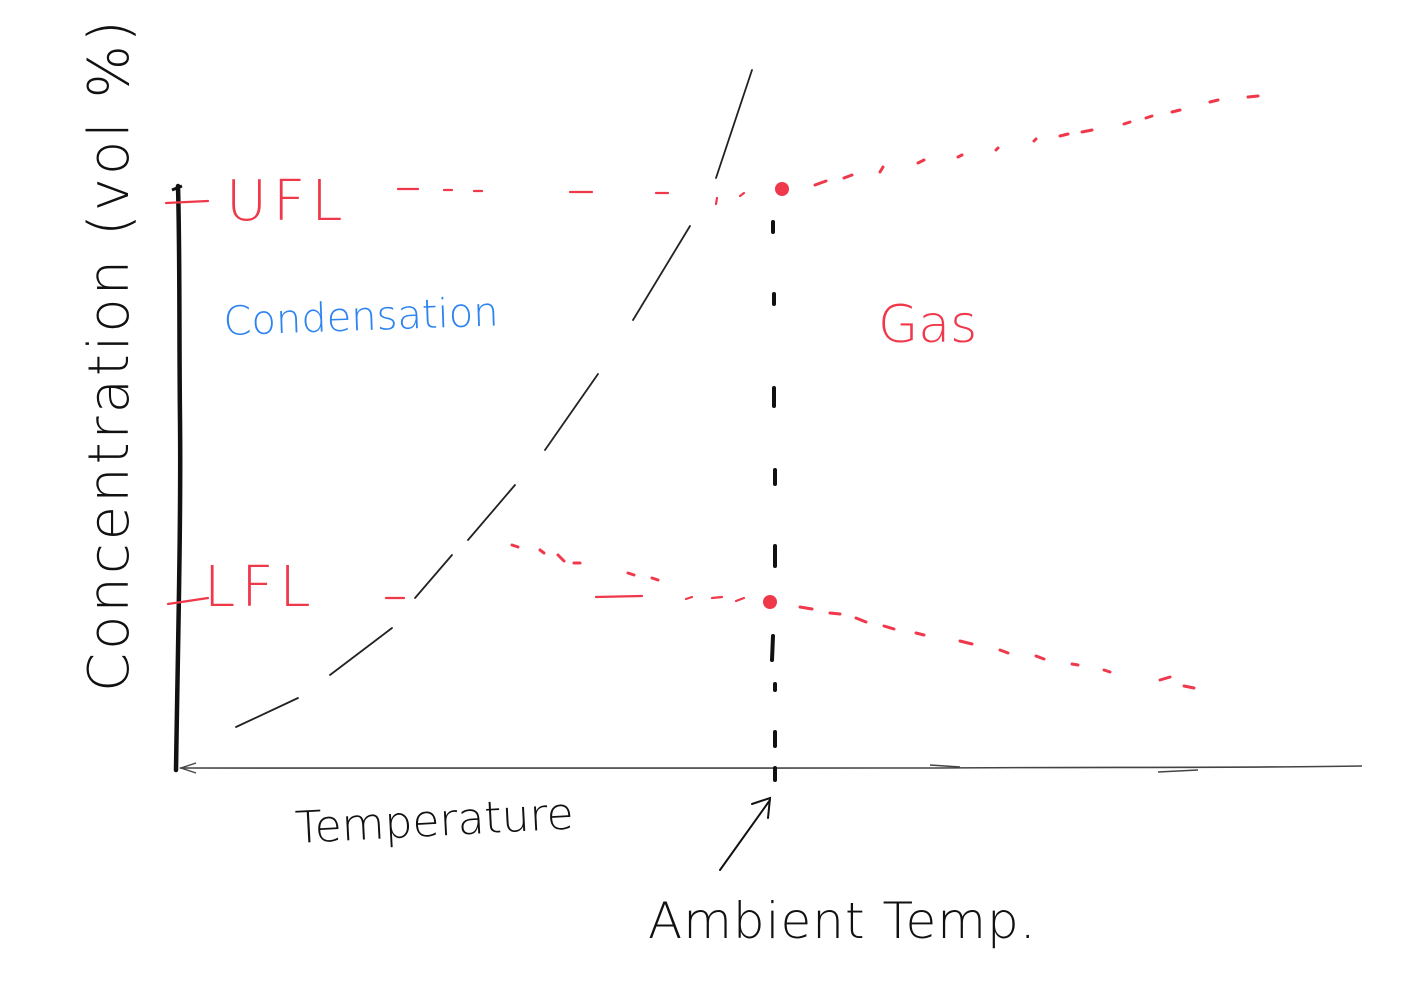 This screenshot has height=994, width=1412. I want to click on lfl-curve, so click(853, 616).